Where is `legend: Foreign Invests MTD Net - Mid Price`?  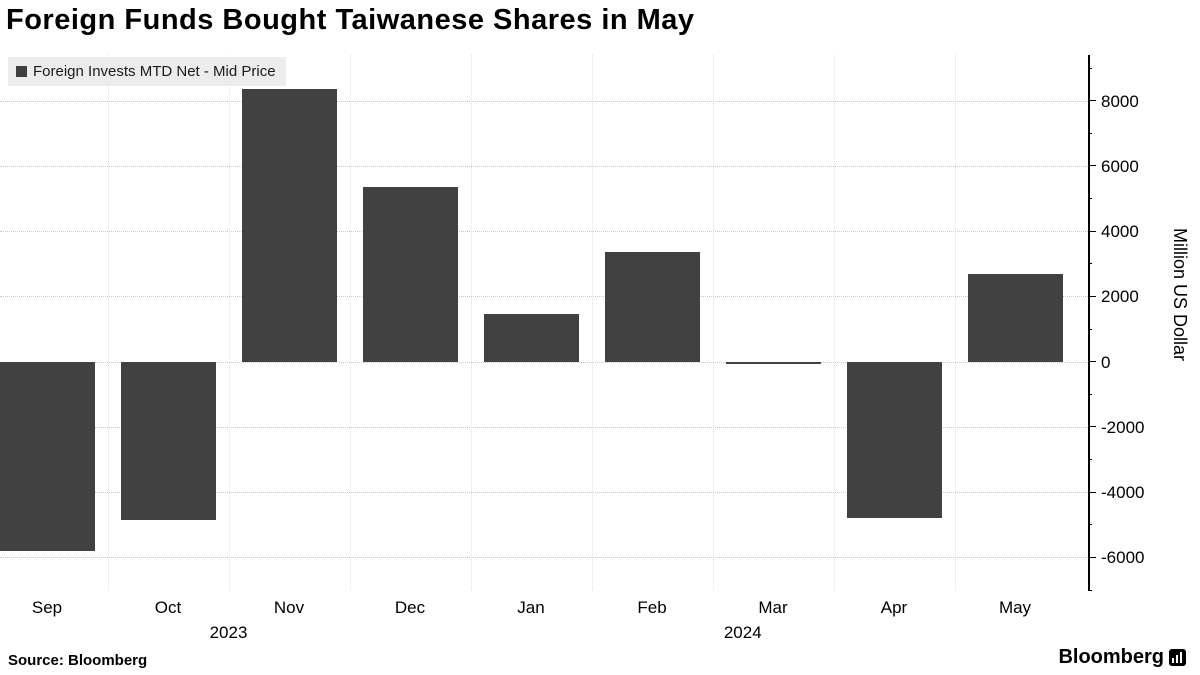 legend: Foreign Invests MTD Net - Mid Price is located at coordinates (147, 71).